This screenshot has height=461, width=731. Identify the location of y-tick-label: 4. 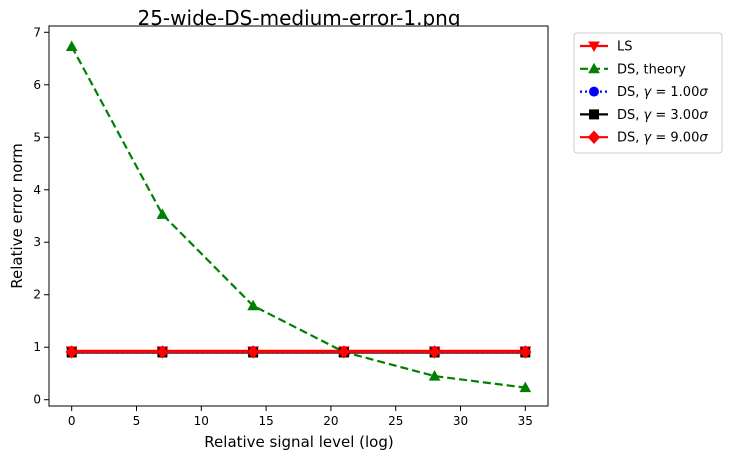
(37, 190).